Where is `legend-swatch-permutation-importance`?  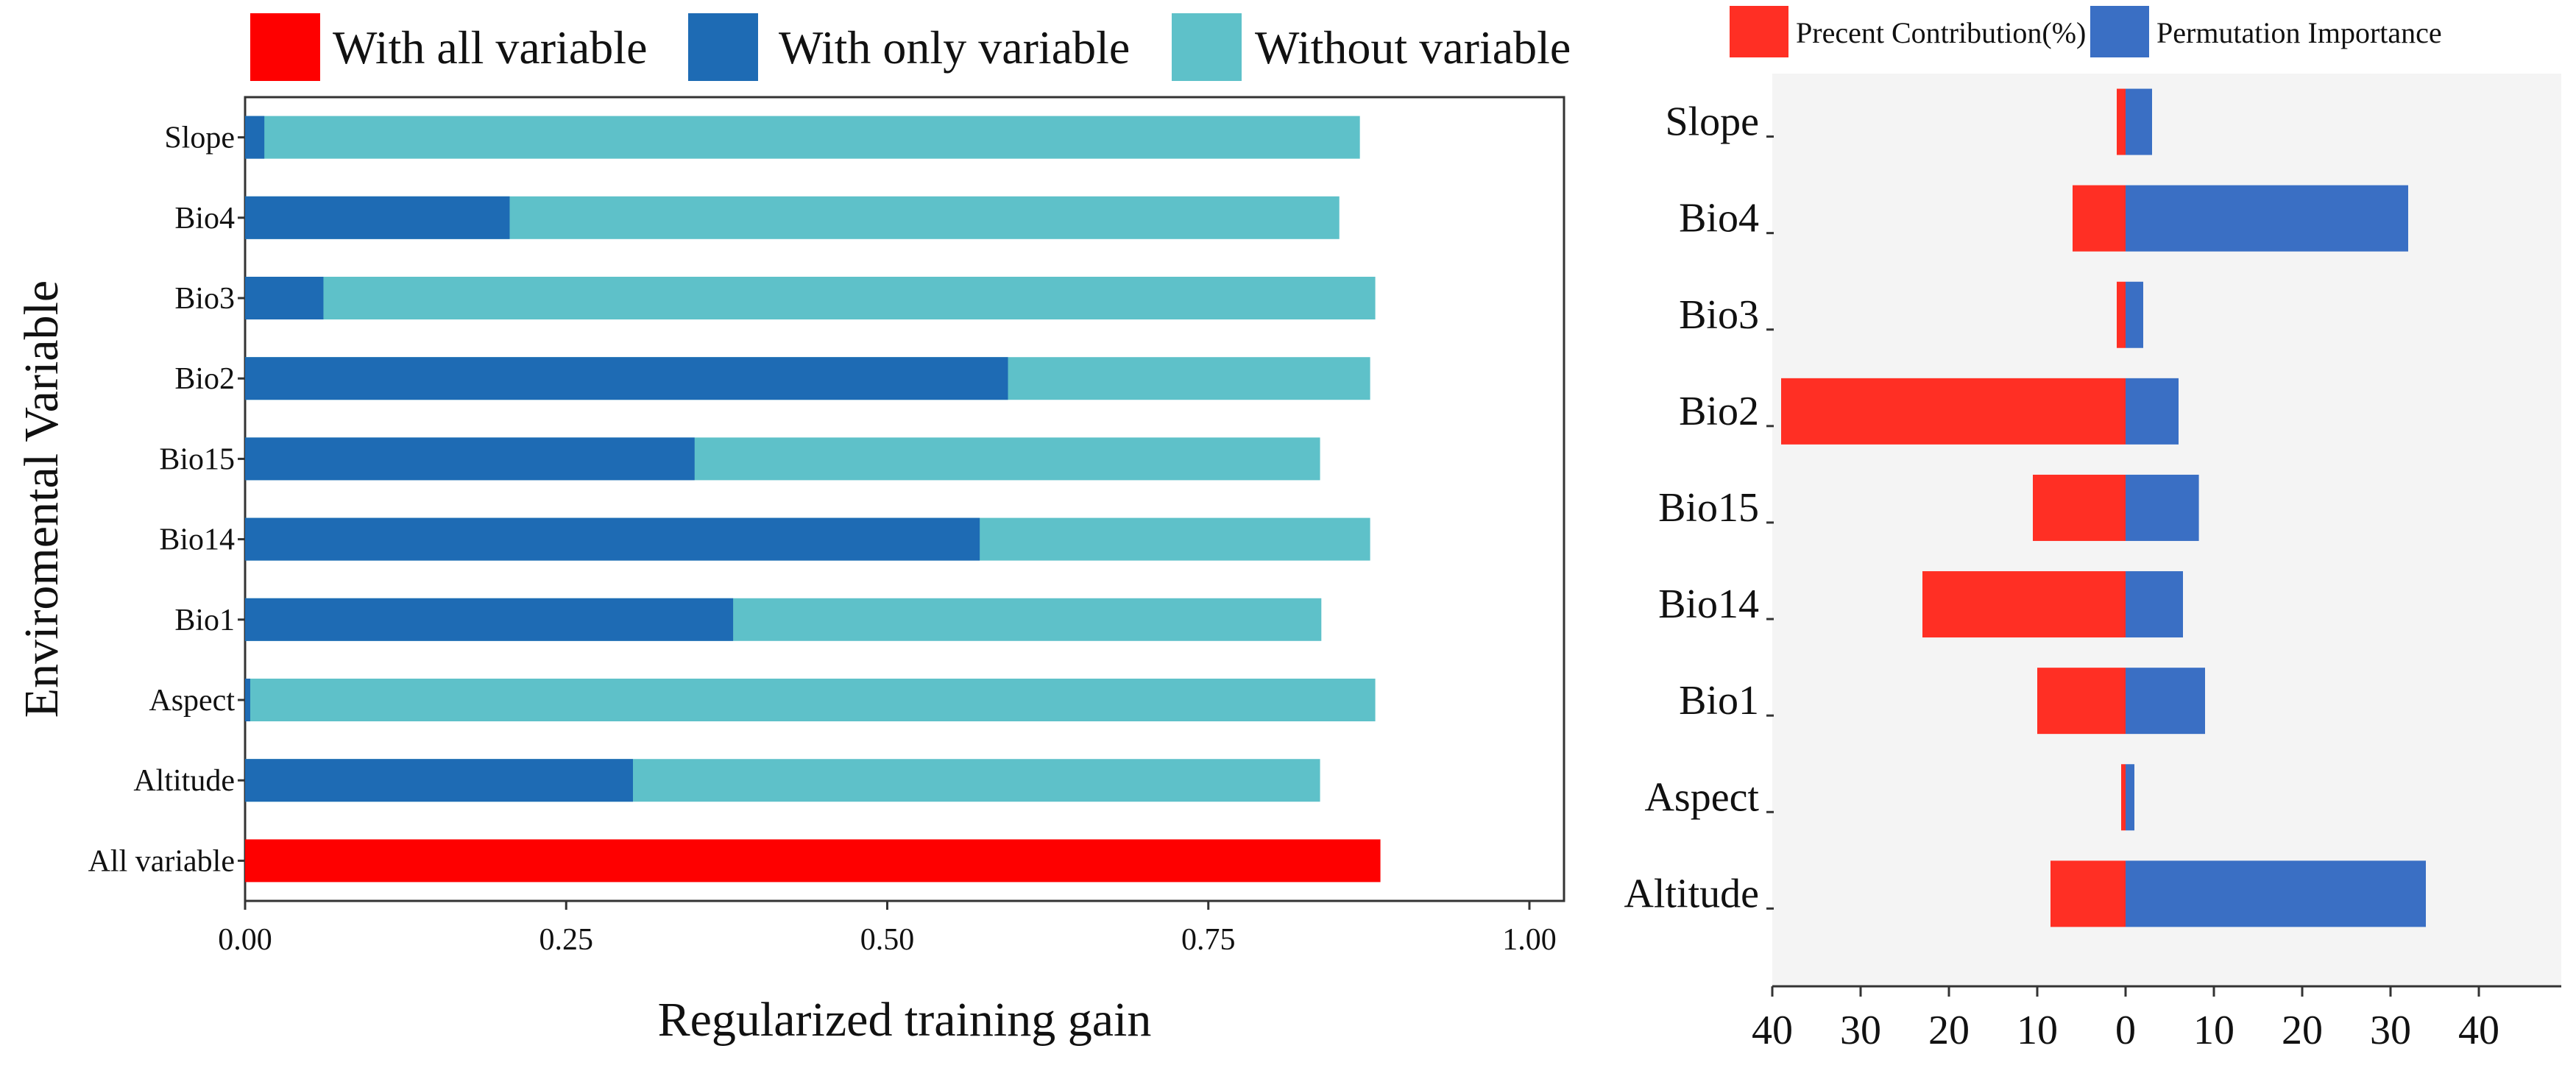 legend-swatch-permutation-importance is located at coordinates (2119, 32).